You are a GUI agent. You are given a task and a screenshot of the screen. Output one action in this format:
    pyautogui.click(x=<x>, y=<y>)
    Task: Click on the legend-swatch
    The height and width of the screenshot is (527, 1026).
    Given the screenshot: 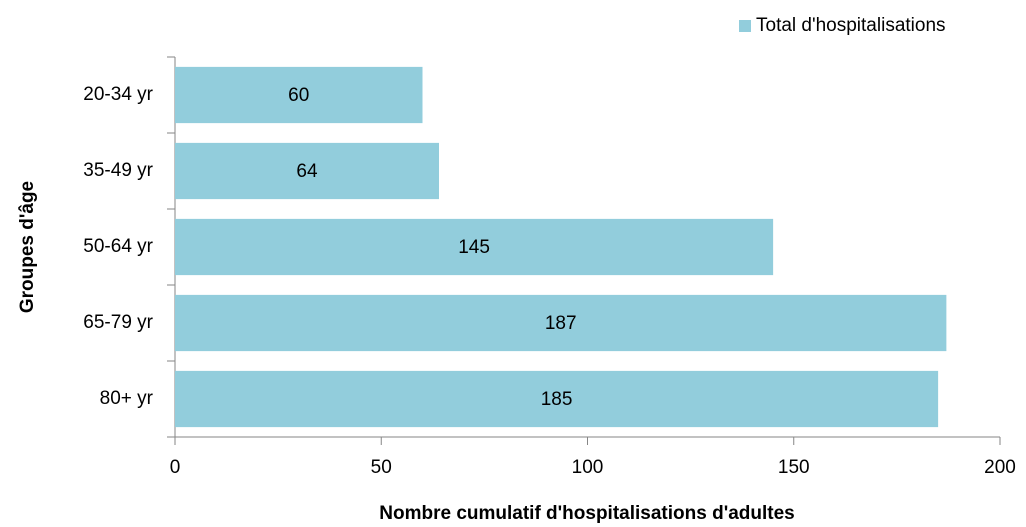 What is the action you would take?
    pyautogui.click(x=745, y=26)
    